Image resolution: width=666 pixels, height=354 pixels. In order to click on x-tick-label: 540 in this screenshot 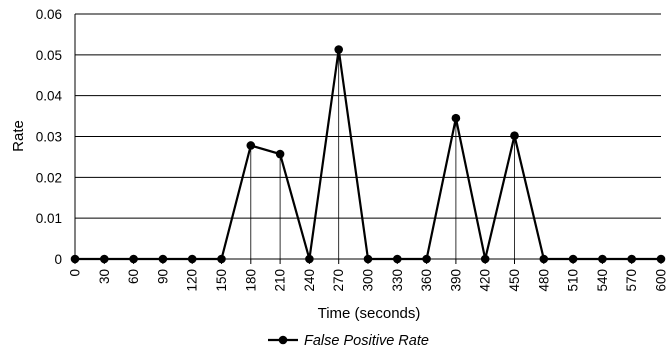, I will do `click(602, 280)`.